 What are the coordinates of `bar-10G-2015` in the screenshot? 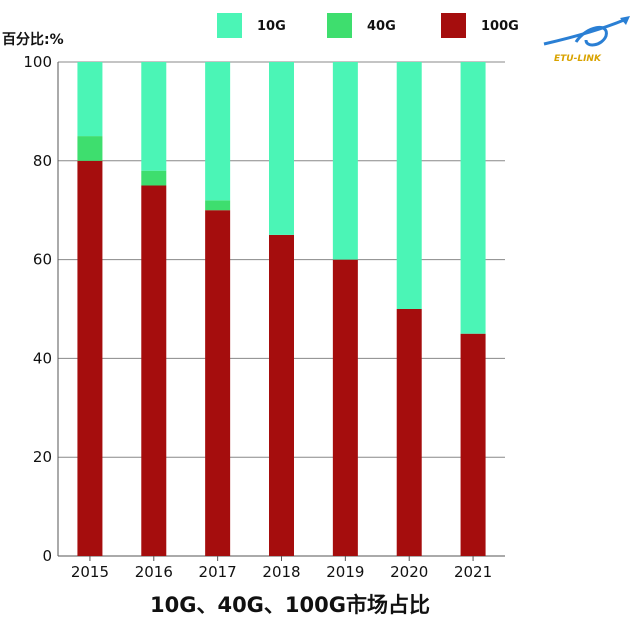 It's located at (90, 99).